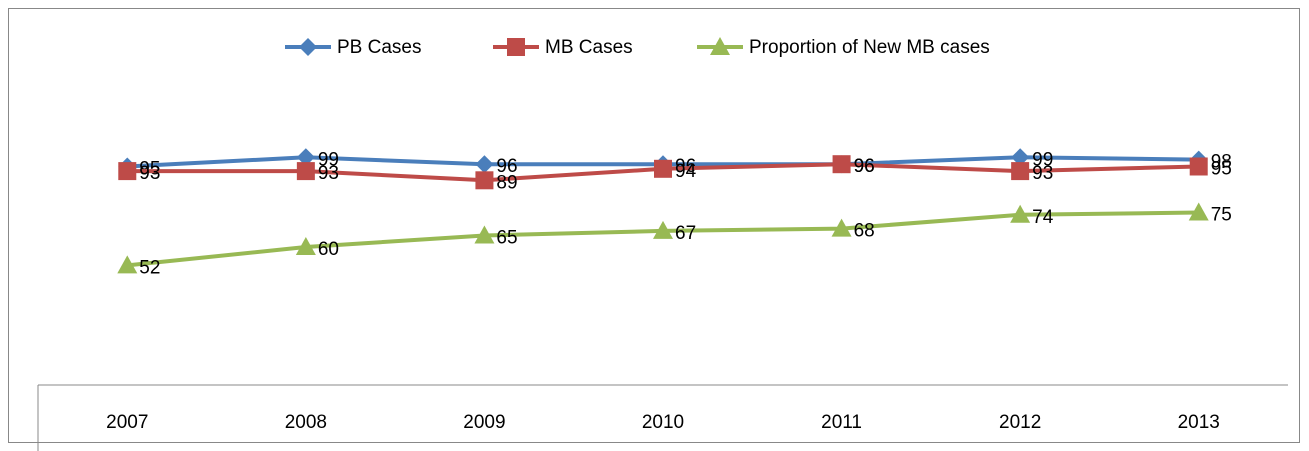  Describe the element at coordinates (149, 267) in the screenshot. I see `data-label: 52` at that location.